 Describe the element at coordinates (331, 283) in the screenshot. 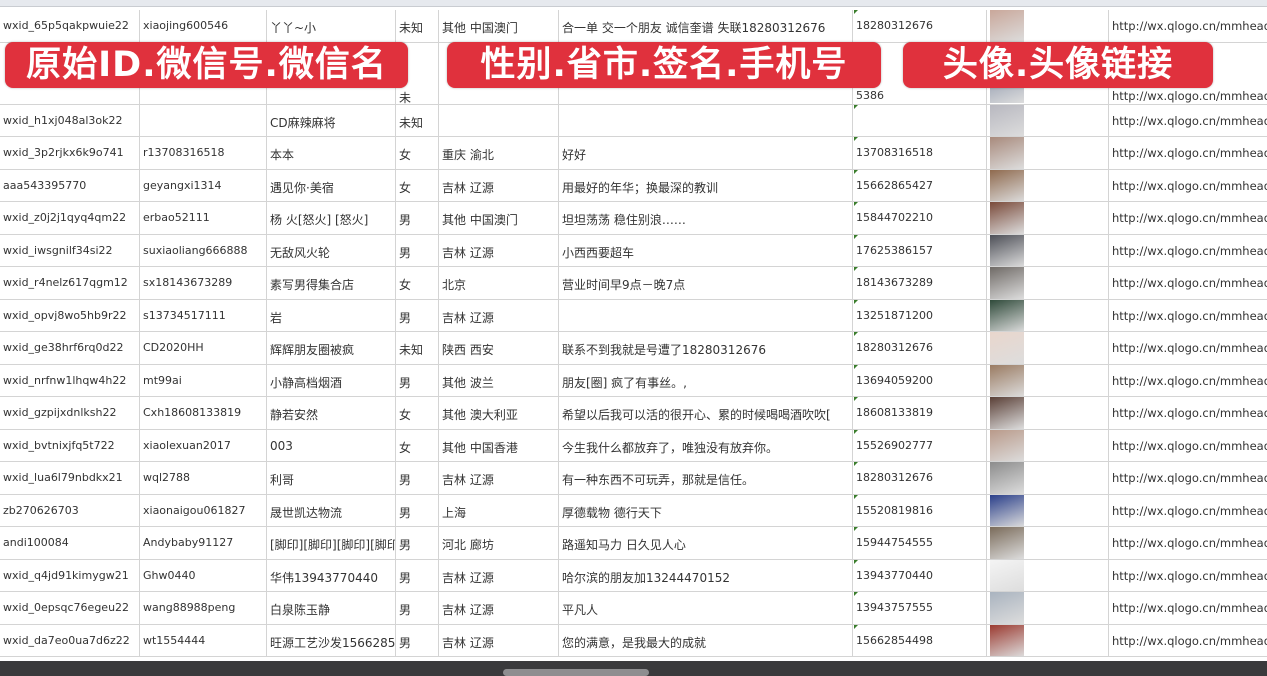

I see `wechat-name-cell: 素写男得集合店` at that location.